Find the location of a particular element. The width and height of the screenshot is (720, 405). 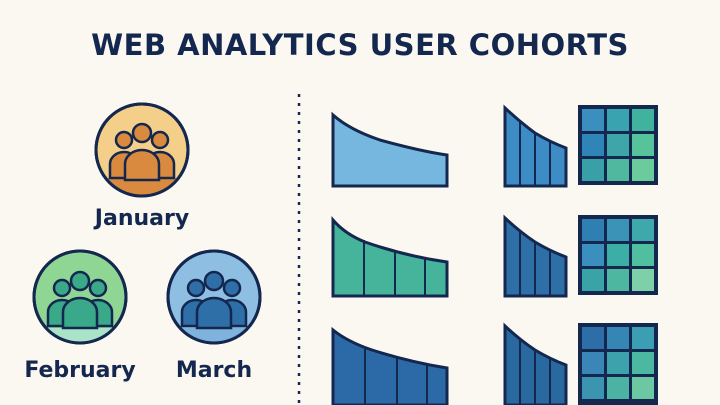

march-cohort-icon is located at coordinates (214, 297).